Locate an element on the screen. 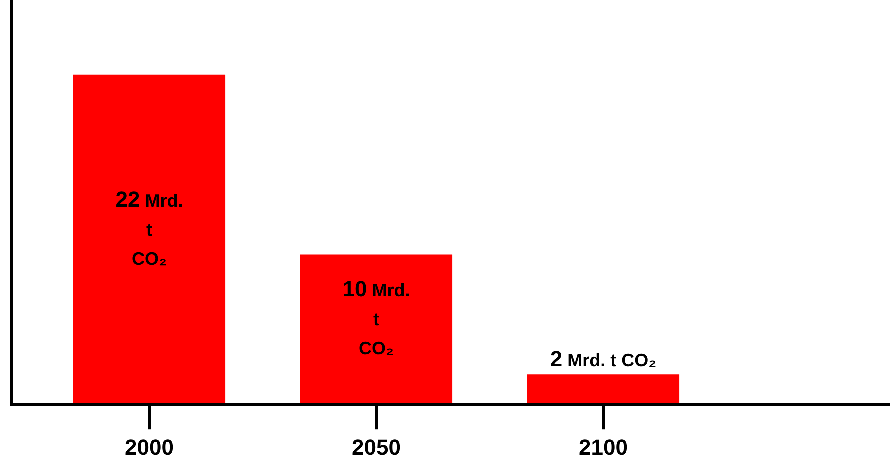 The height and width of the screenshot is (470, 890). data-label: 2 Mrd. t CO₂ is located at coordinates (603, 359).